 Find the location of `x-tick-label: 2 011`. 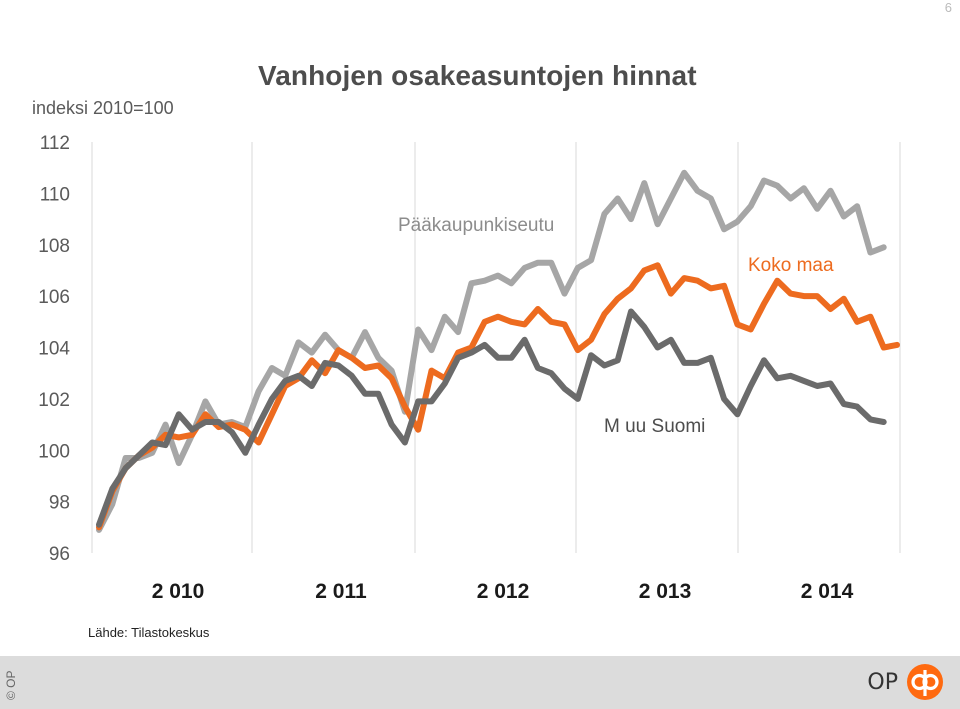

x-tick-label: 2 011 is located at coordinates (341, 591).